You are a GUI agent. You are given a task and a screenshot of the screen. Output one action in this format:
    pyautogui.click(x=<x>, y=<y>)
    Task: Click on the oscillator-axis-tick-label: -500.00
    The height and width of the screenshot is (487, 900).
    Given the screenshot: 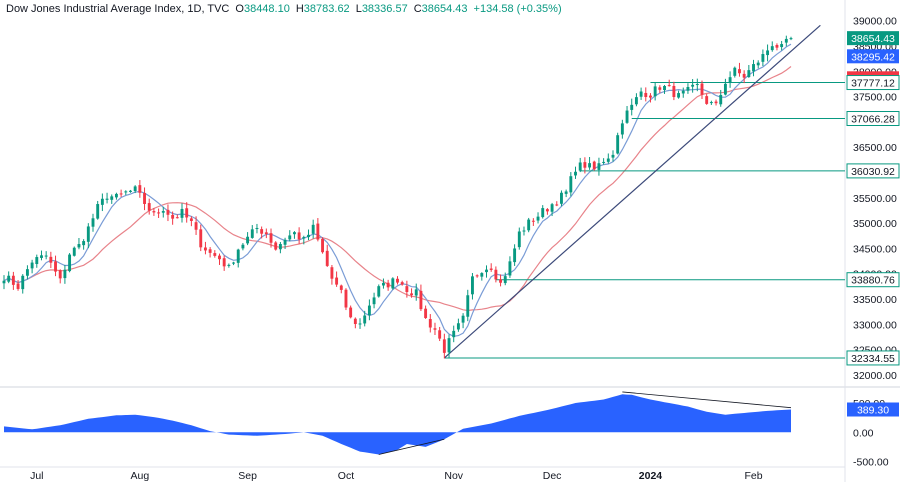 What is the action you would take?
    pyautogui.click(x=871, y=462)
    